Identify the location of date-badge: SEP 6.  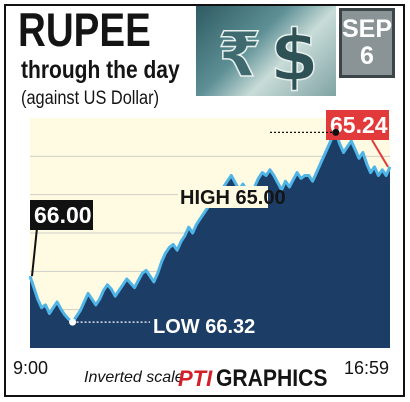
(367, 43).